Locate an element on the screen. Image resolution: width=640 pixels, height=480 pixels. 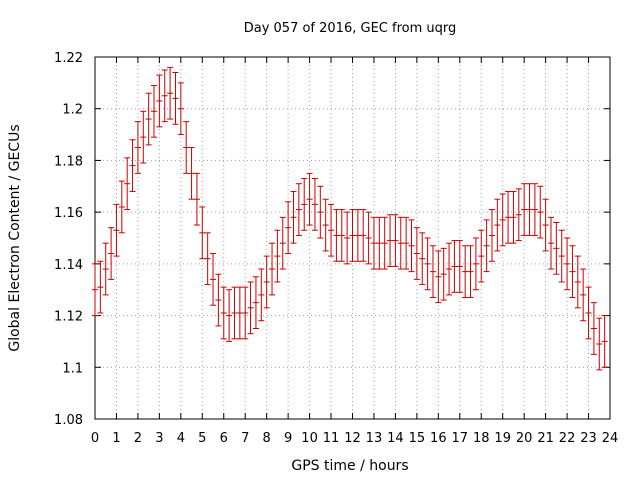
chart-title: Day 057 of 2016, GEC from uqrg is located at coordinates (350, 28).